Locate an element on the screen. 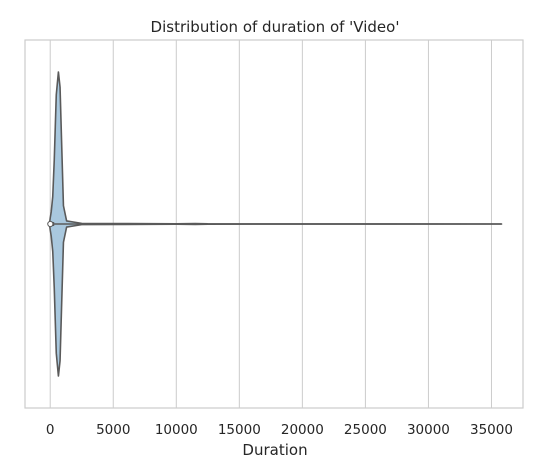 This screenshot has width=552, height=467. chart-title: Distribution of duration of 'Video' is located at coordinates (275, 27).